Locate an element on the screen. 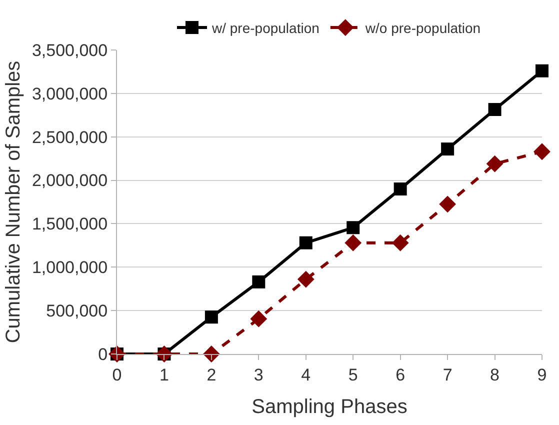 The image size is (559, 425). y-tick-label: 0 is located at coordinates (103, 354).